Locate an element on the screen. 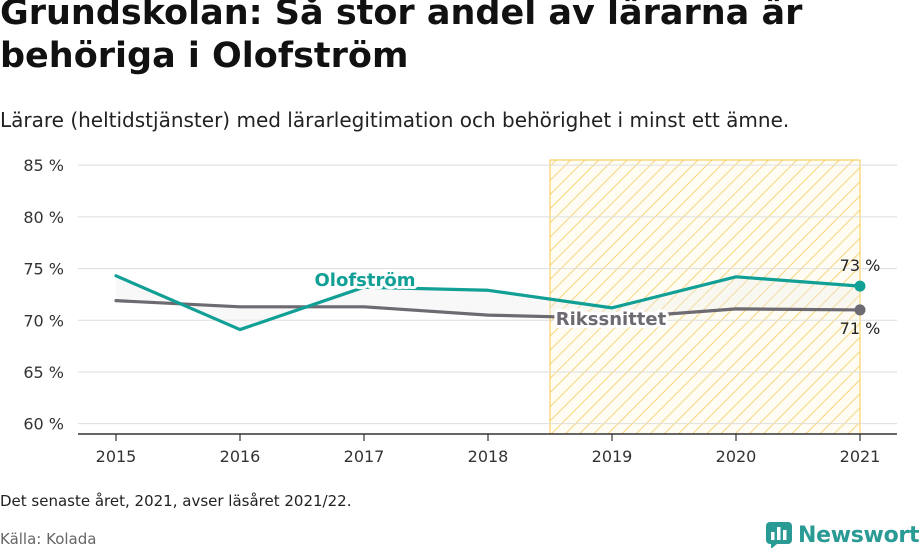 The image size is (920, 552). x-tick-label: 2018 is located at coordinates (488, 456).